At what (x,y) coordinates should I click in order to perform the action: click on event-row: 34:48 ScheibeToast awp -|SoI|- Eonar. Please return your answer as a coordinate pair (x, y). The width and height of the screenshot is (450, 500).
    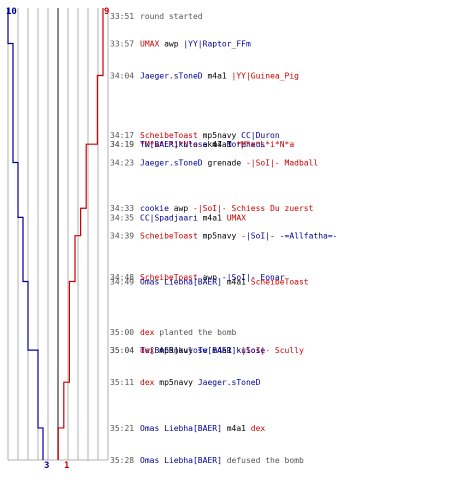
    Looking at the image, I should click on (197, 277).